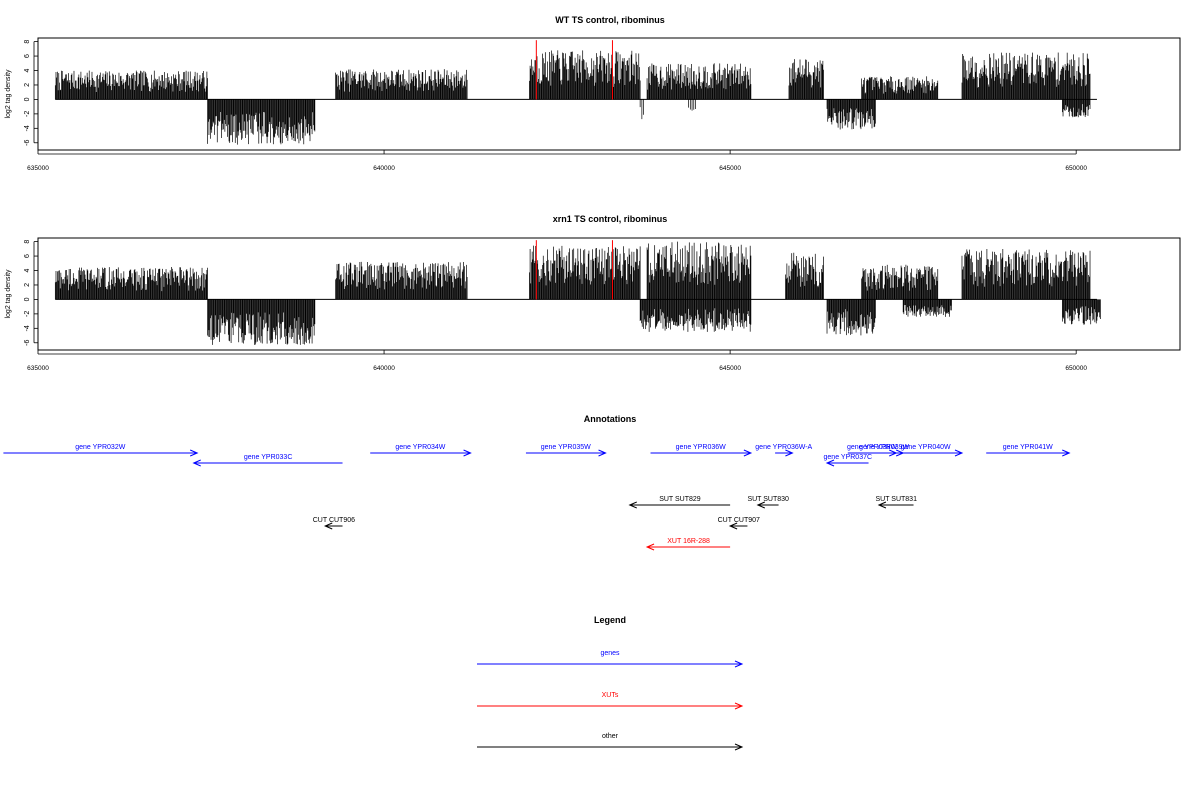 The height and width of the screenshot is (800, 1200). Describe the element at coordinates (384, 168) in the screenshot. I see `wt-xtick-label: 640000` at that location.